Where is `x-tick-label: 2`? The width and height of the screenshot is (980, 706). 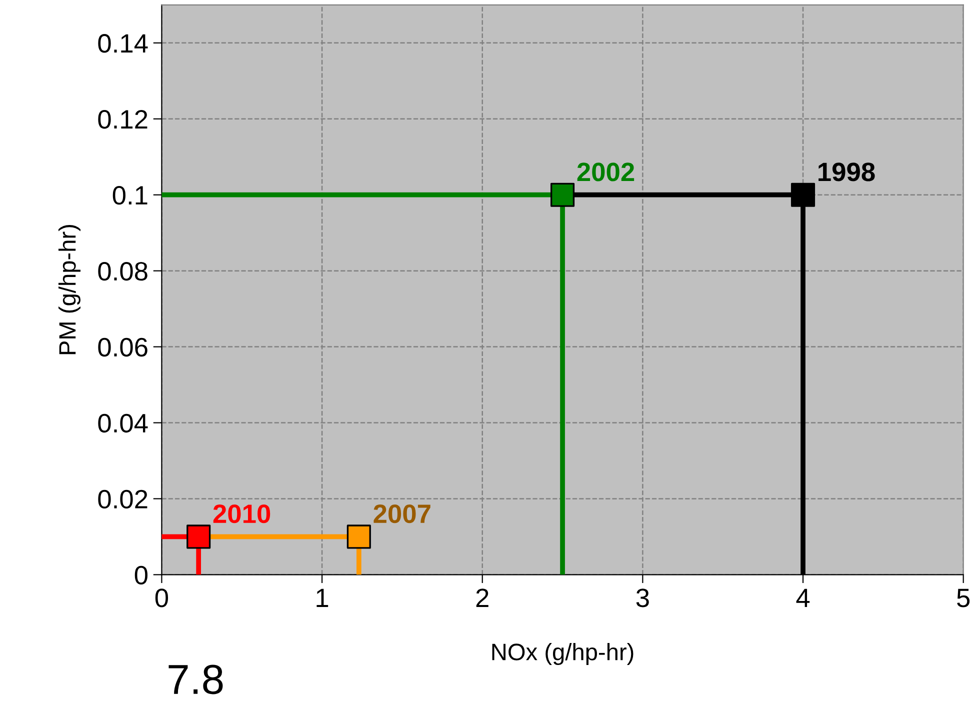 x-tick-label: 2 is located at coordinates (482, 597).